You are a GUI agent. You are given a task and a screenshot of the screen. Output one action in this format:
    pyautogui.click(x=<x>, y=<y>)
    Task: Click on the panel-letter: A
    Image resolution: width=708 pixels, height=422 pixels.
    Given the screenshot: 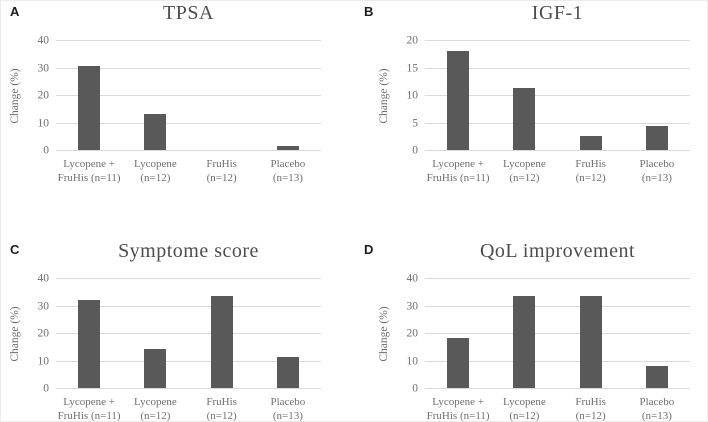 What is the action you would take?
    pyautogui.click(x=15, y=11)
    